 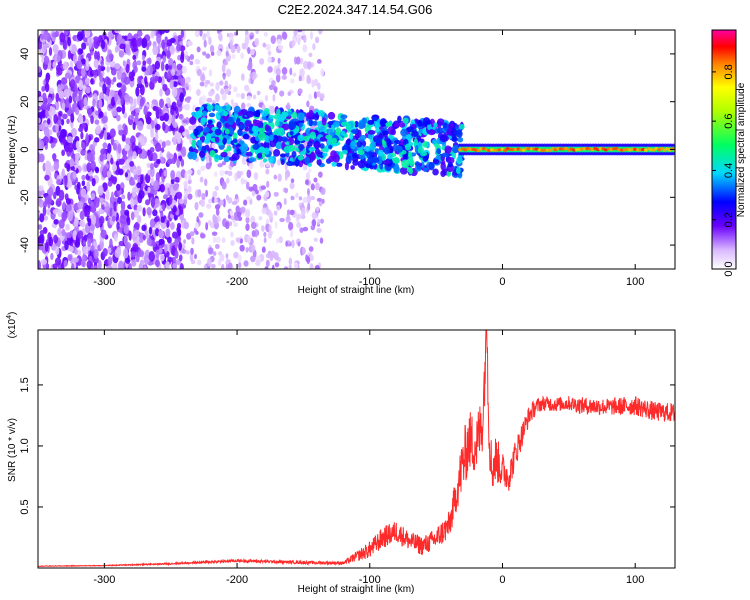 What do you see at coordinates (635, 282) in the screenshot?
I see `x-tick-label: 100` at bounding box center [635, 282].